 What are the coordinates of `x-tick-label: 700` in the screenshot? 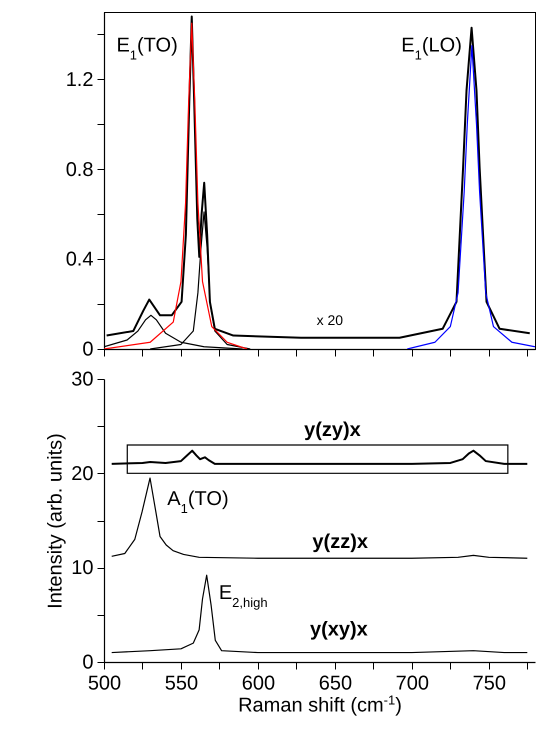 It's located at (413, 683).